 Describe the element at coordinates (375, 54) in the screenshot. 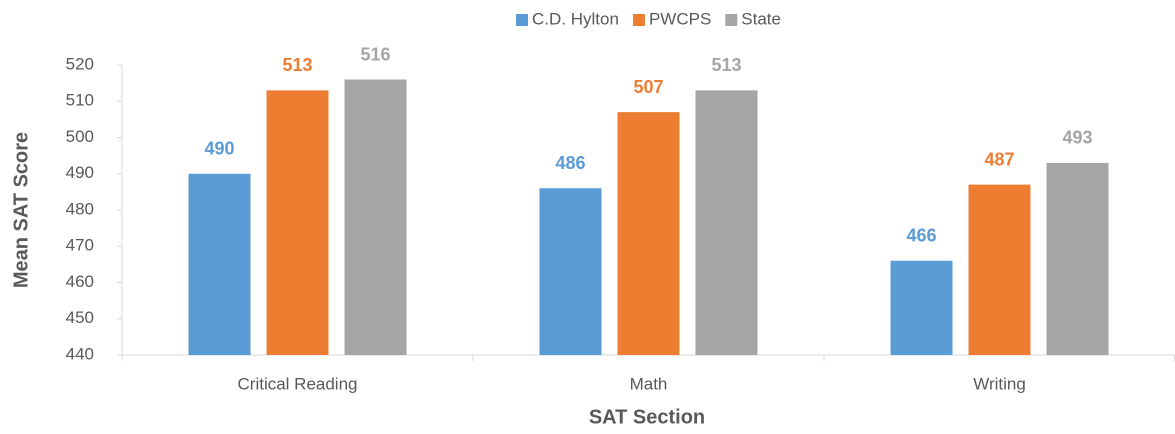

I see `data-label: 516` at that location.